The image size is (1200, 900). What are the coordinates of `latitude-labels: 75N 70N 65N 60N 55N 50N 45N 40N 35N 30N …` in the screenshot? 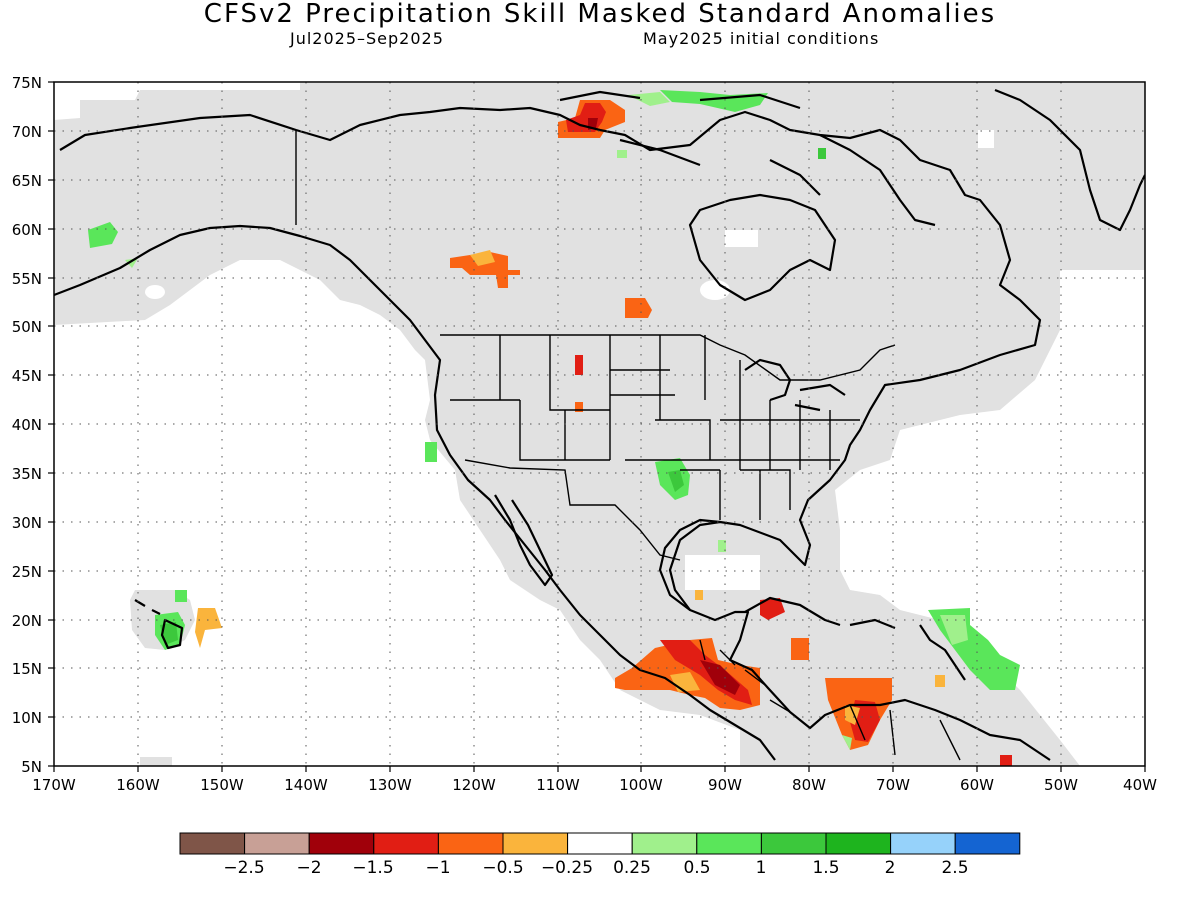 It's located at (27, 425).